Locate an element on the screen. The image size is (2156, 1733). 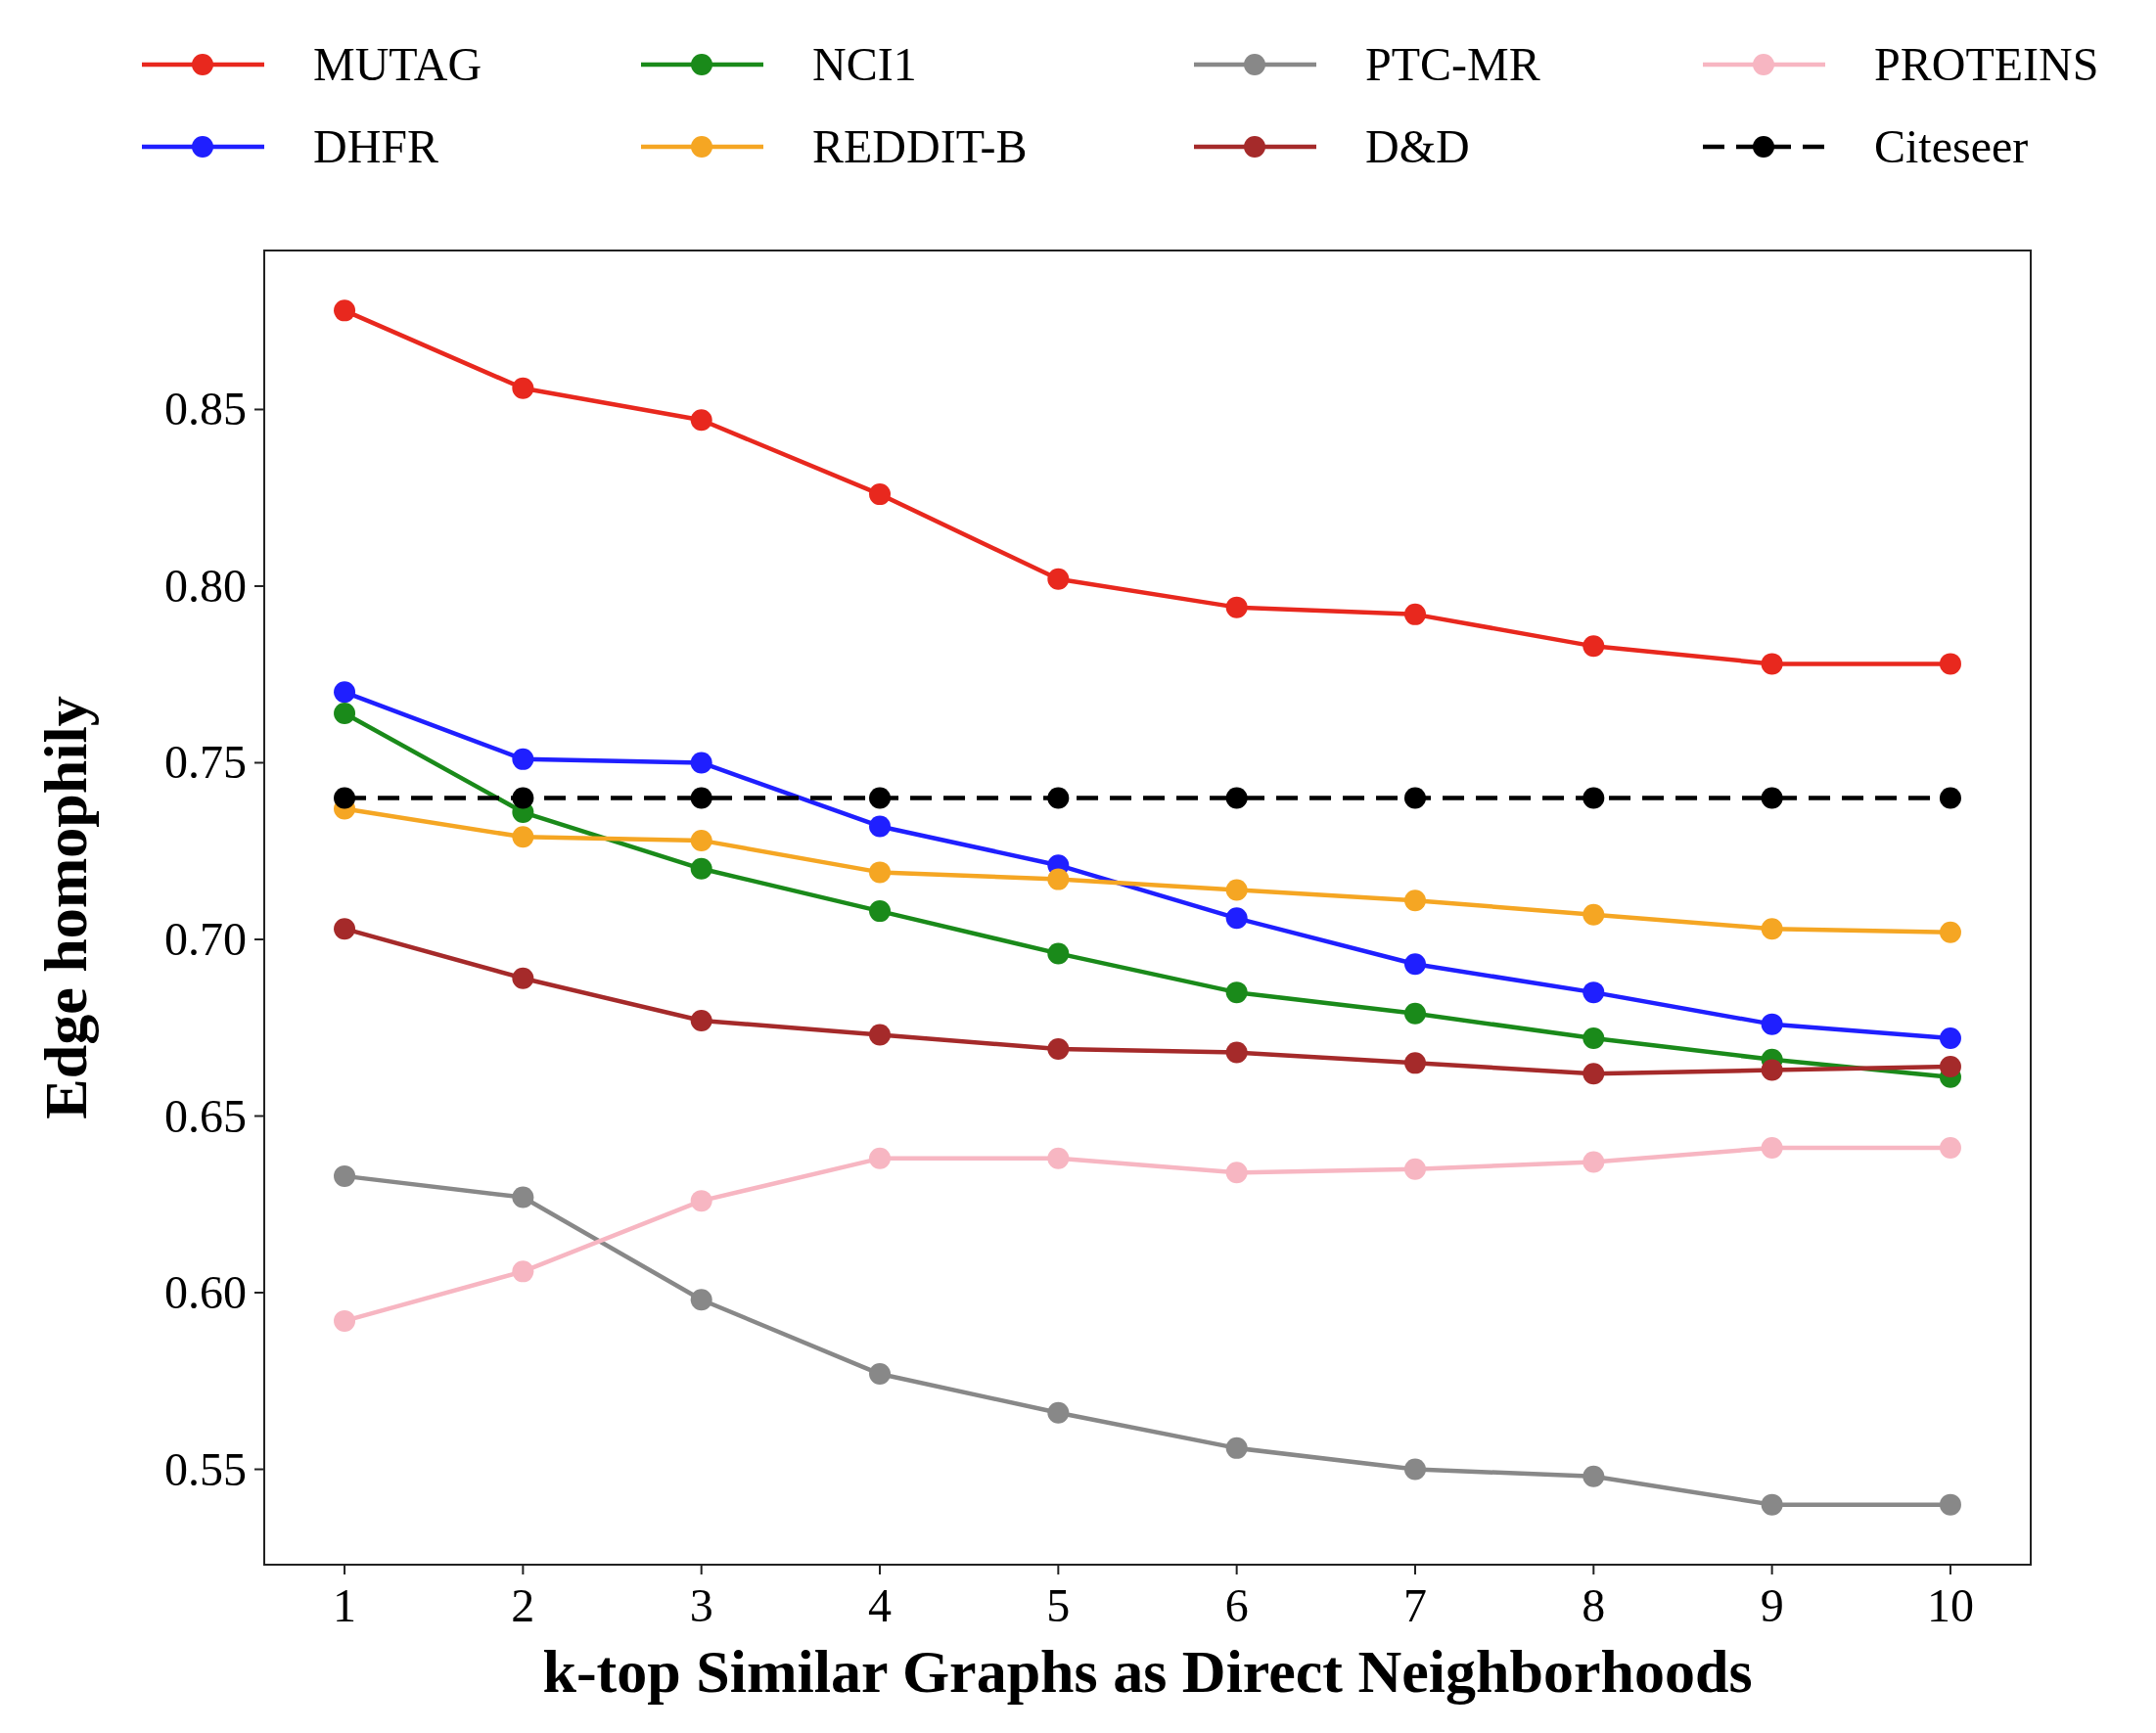
x-axis-title: k-top Similar Graphs as Direct Neighborhoods is located at coordinates (1147, 1671).